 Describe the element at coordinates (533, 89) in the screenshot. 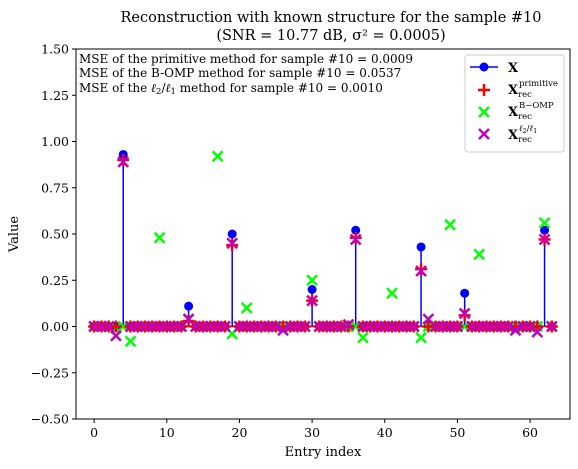

I see `legend-label-primitive: Xrecprimitive` at that location.